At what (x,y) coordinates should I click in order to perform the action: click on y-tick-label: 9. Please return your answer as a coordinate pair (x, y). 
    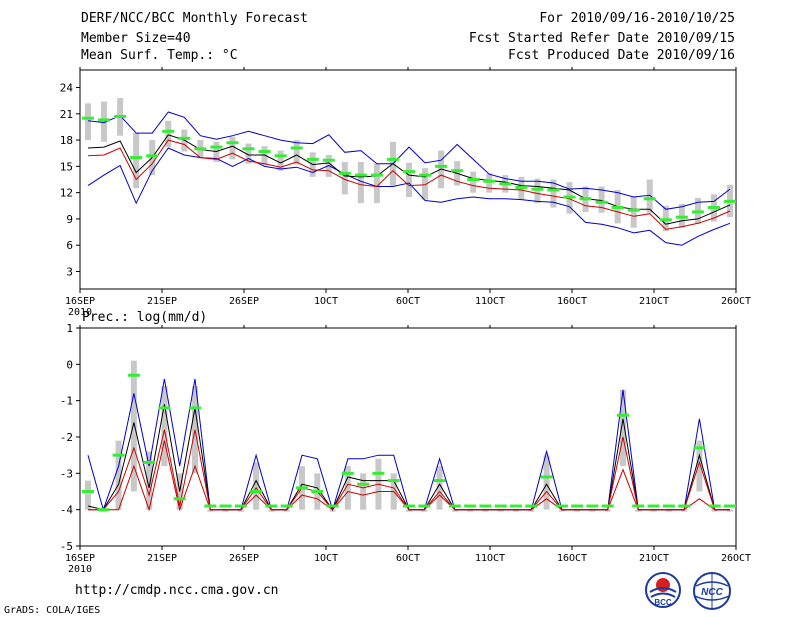
    Looking at the image, I should click on (69, 219).